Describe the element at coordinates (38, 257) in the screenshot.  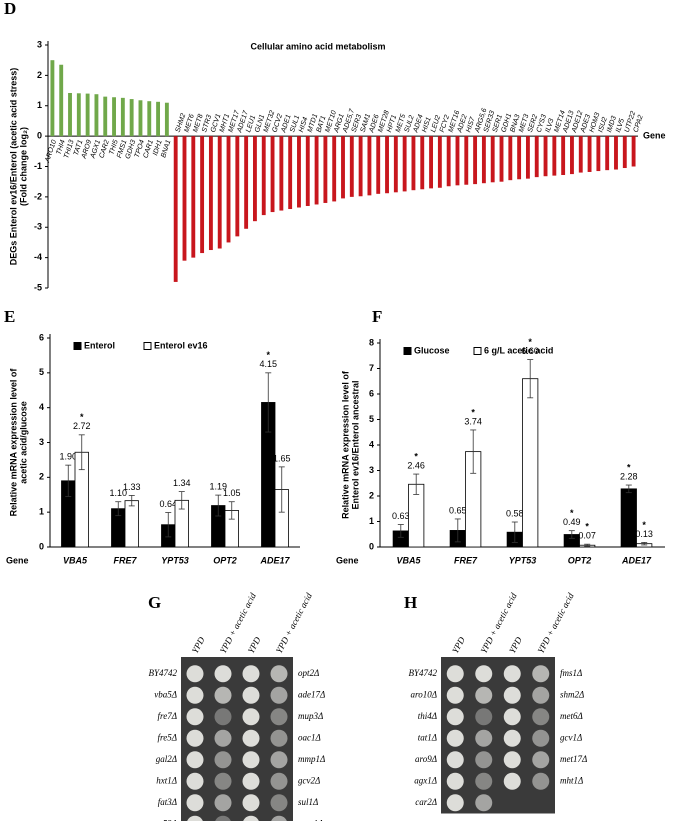
I see `y-tick-label: -4` at that location.